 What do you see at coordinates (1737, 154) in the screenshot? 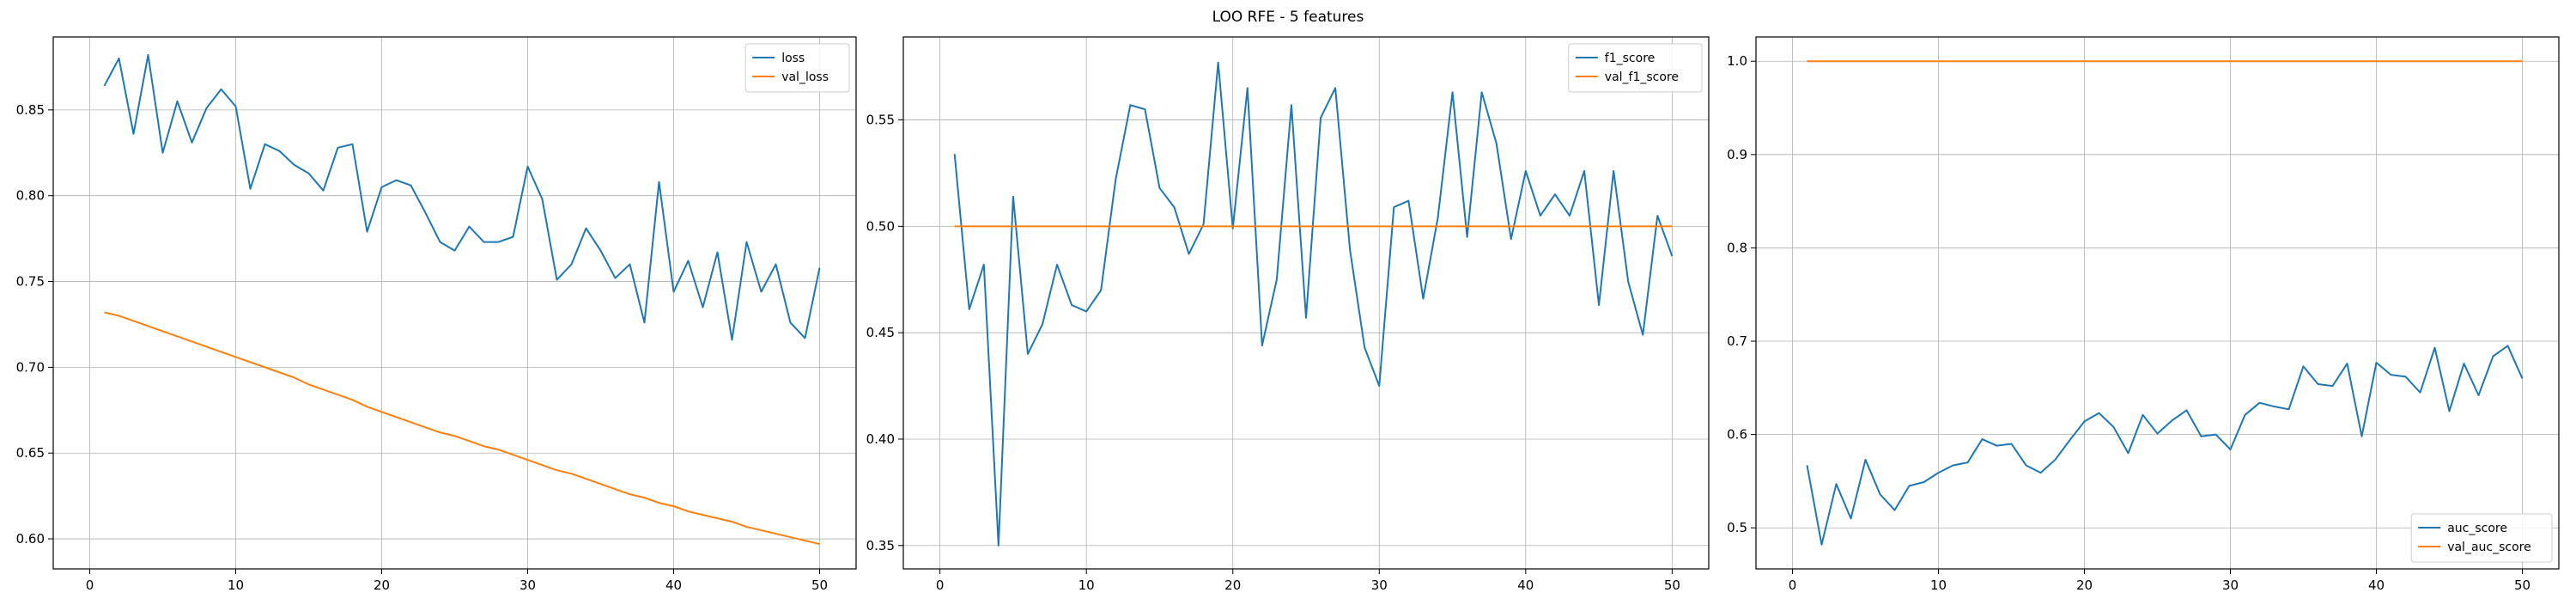
I see `y-tick-label: 0.9` at bounding box center [1737, 154].